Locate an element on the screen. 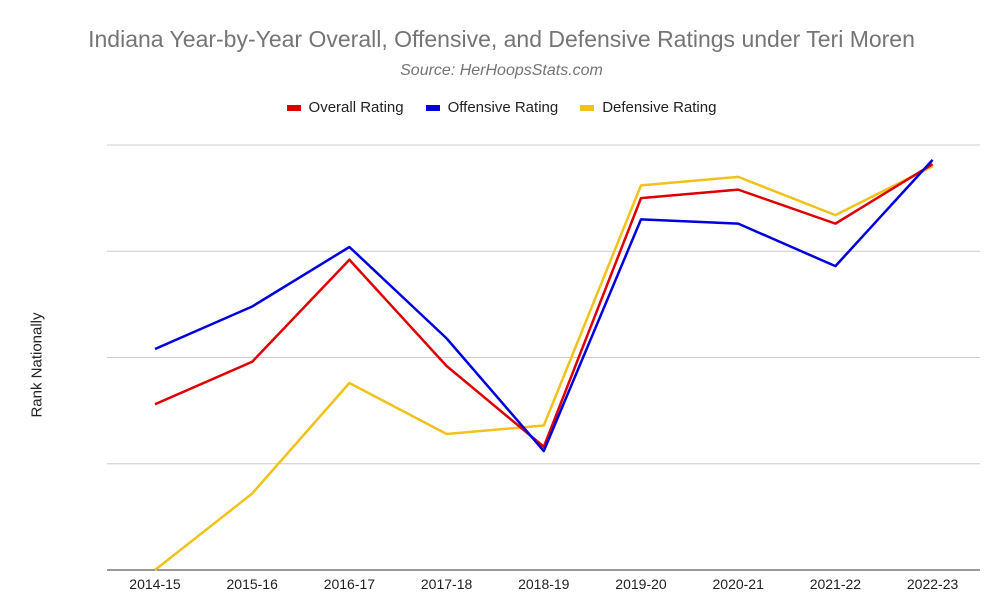  x-tick-label: 2017-18 is located at coordinates (447, 584).